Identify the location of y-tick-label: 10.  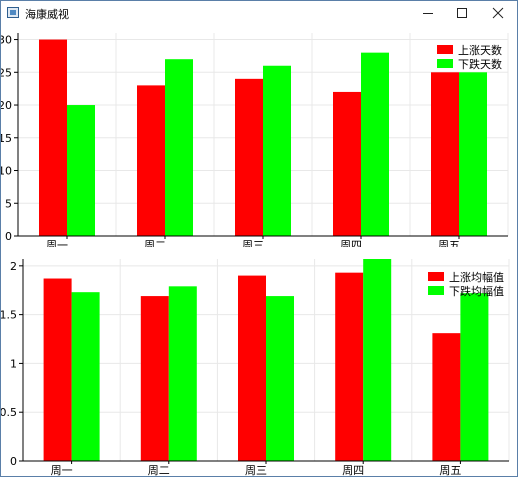
(6, 171).